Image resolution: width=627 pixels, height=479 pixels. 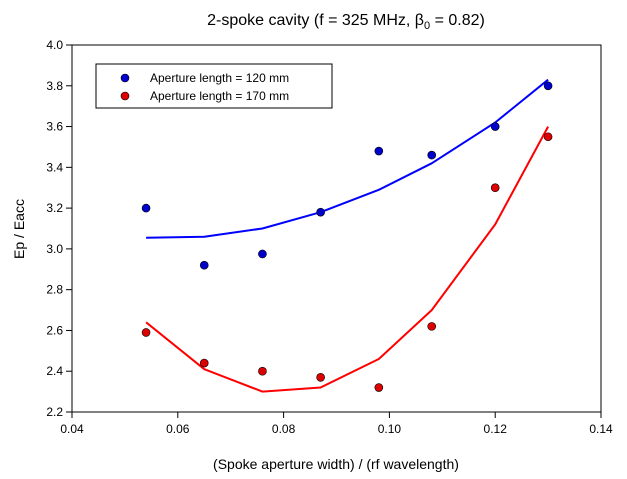 What do you see at coordinates (336, 464) in the screenshot?
I see `x-axis-label: (Spoke aperture width) / (rf wavelength)` at bounding box center [336, 464].